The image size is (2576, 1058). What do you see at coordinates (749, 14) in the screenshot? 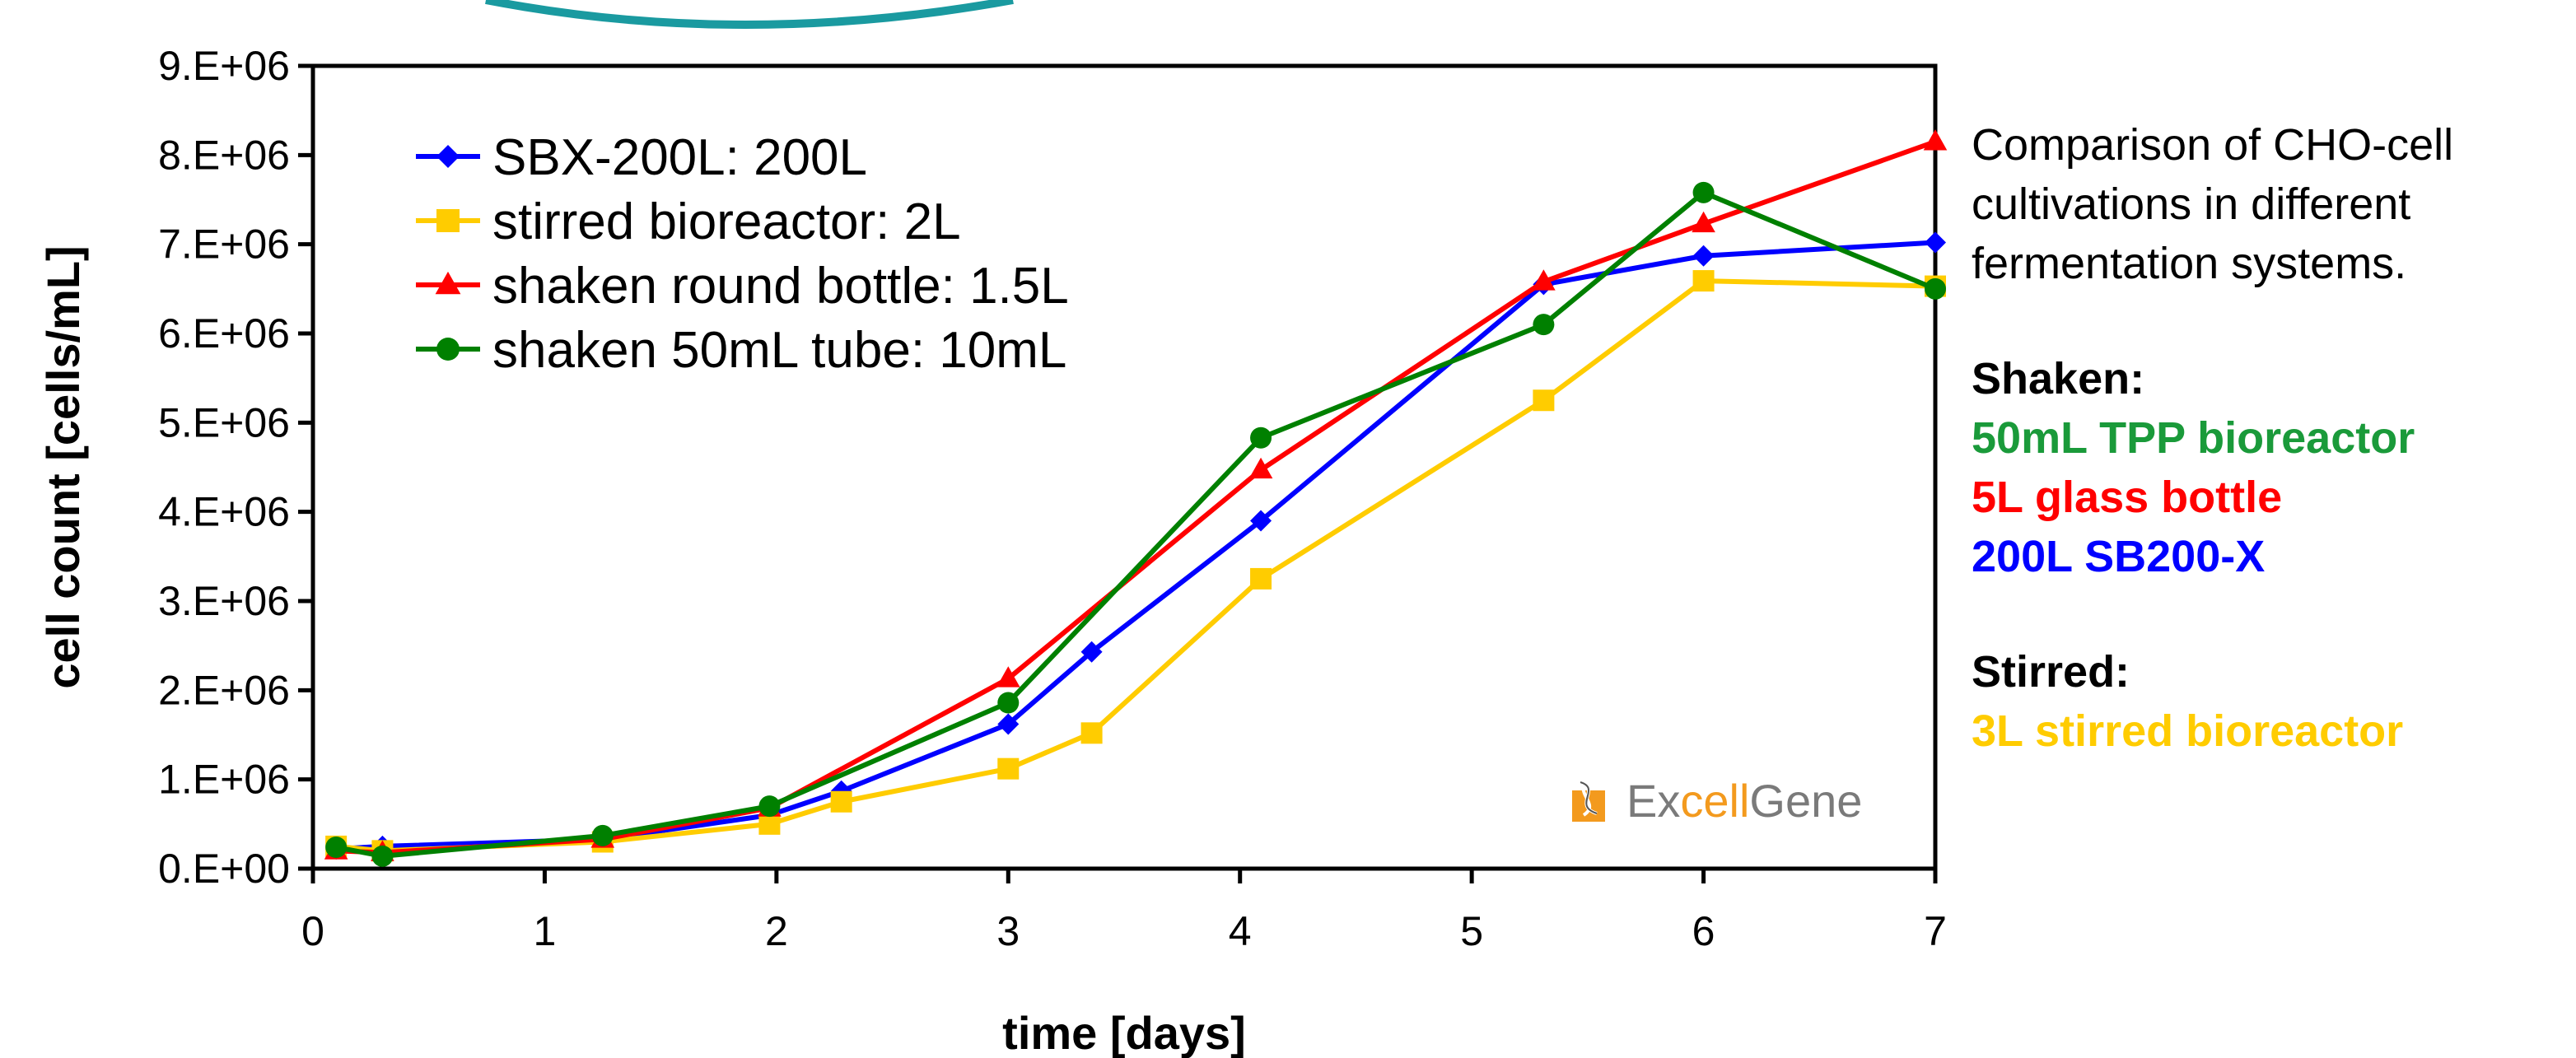
I see `decorative-ring-arc` at bounding box center [749, 14].